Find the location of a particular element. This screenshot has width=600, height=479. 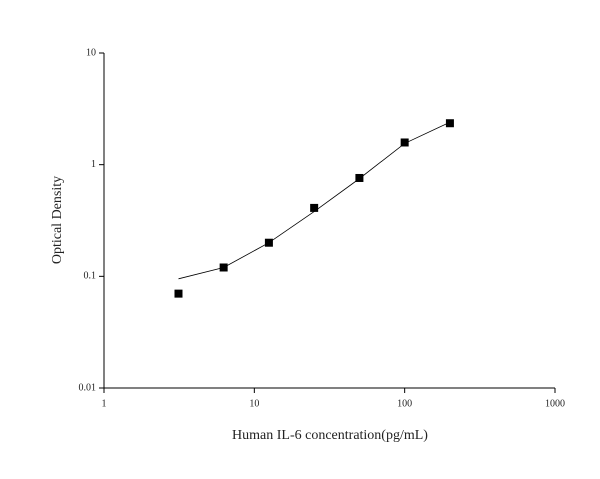

y-tick-label: 1 is located at coordinates (93, 164).